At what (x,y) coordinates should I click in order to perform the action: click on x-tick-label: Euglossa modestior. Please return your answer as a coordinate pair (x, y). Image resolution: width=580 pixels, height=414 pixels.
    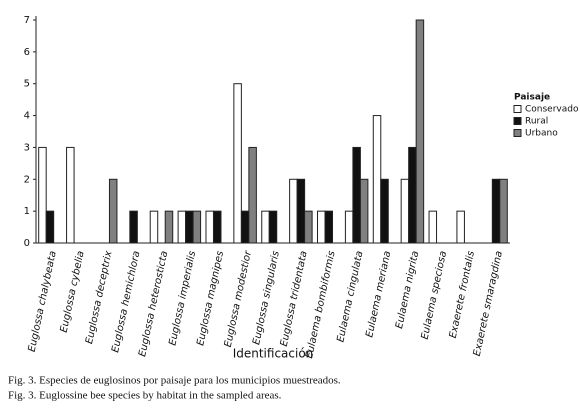
    Looking at the image, I should click on (238, 298).